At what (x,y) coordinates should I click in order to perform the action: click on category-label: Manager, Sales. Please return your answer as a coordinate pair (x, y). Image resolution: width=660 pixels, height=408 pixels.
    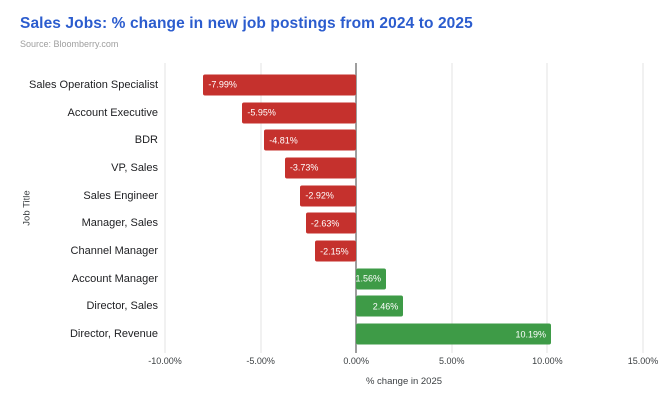
    Looking at the image, I should click on (119, 223).